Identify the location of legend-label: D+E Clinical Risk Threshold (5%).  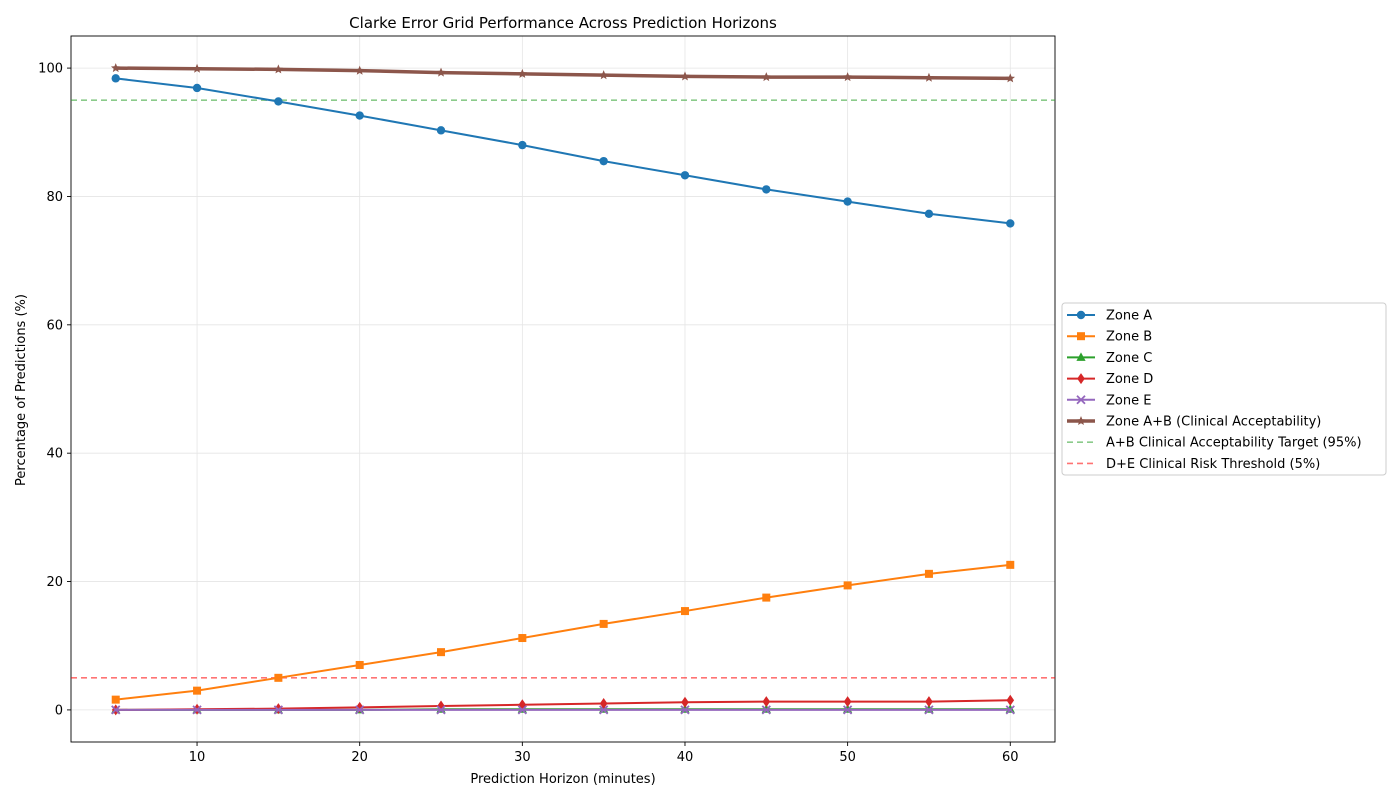
(1213, 464).